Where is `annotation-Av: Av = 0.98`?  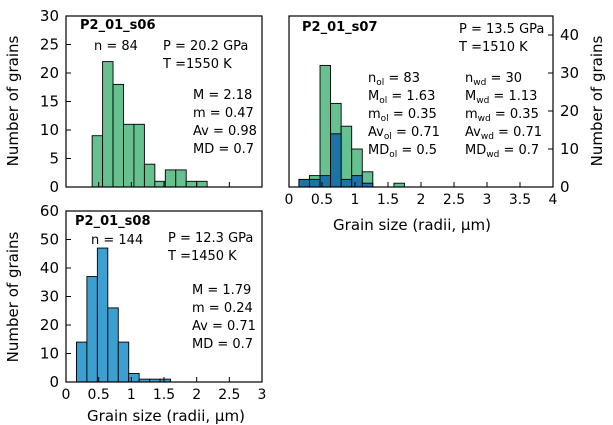
annotation-Av: Av = 0.98 is located at coordinates (225, 131).